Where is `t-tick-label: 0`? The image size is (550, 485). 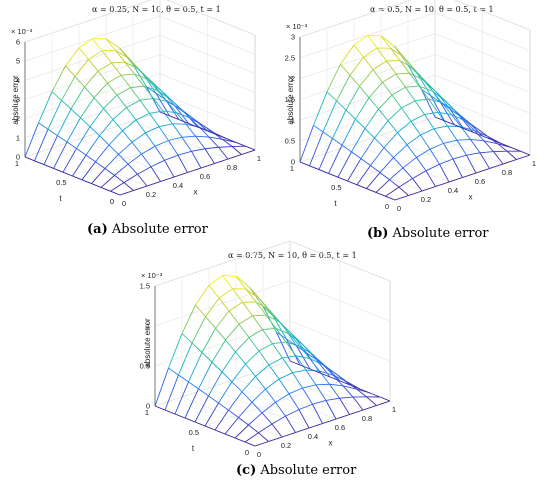
t-tick-label: 0 is located at coordinates (112, 201).